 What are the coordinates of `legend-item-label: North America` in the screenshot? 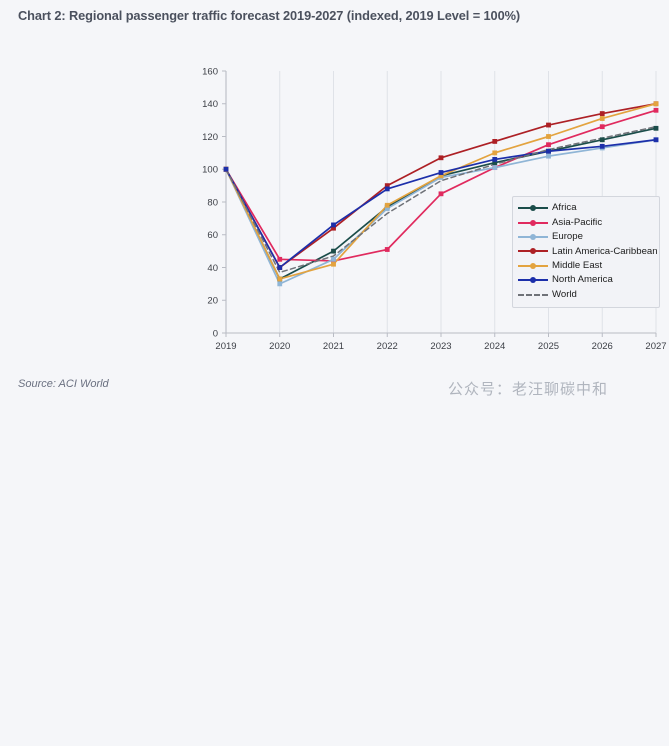 It's located at (582, 280).